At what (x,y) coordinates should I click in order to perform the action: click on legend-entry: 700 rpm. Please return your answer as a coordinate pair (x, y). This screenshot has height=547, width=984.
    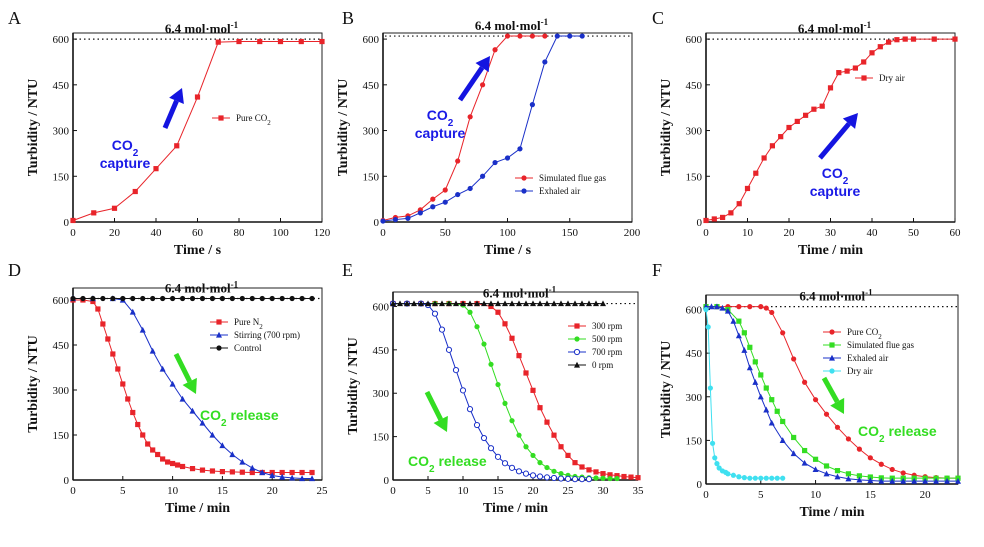
    Looking at the image, I should click on (607, 352).